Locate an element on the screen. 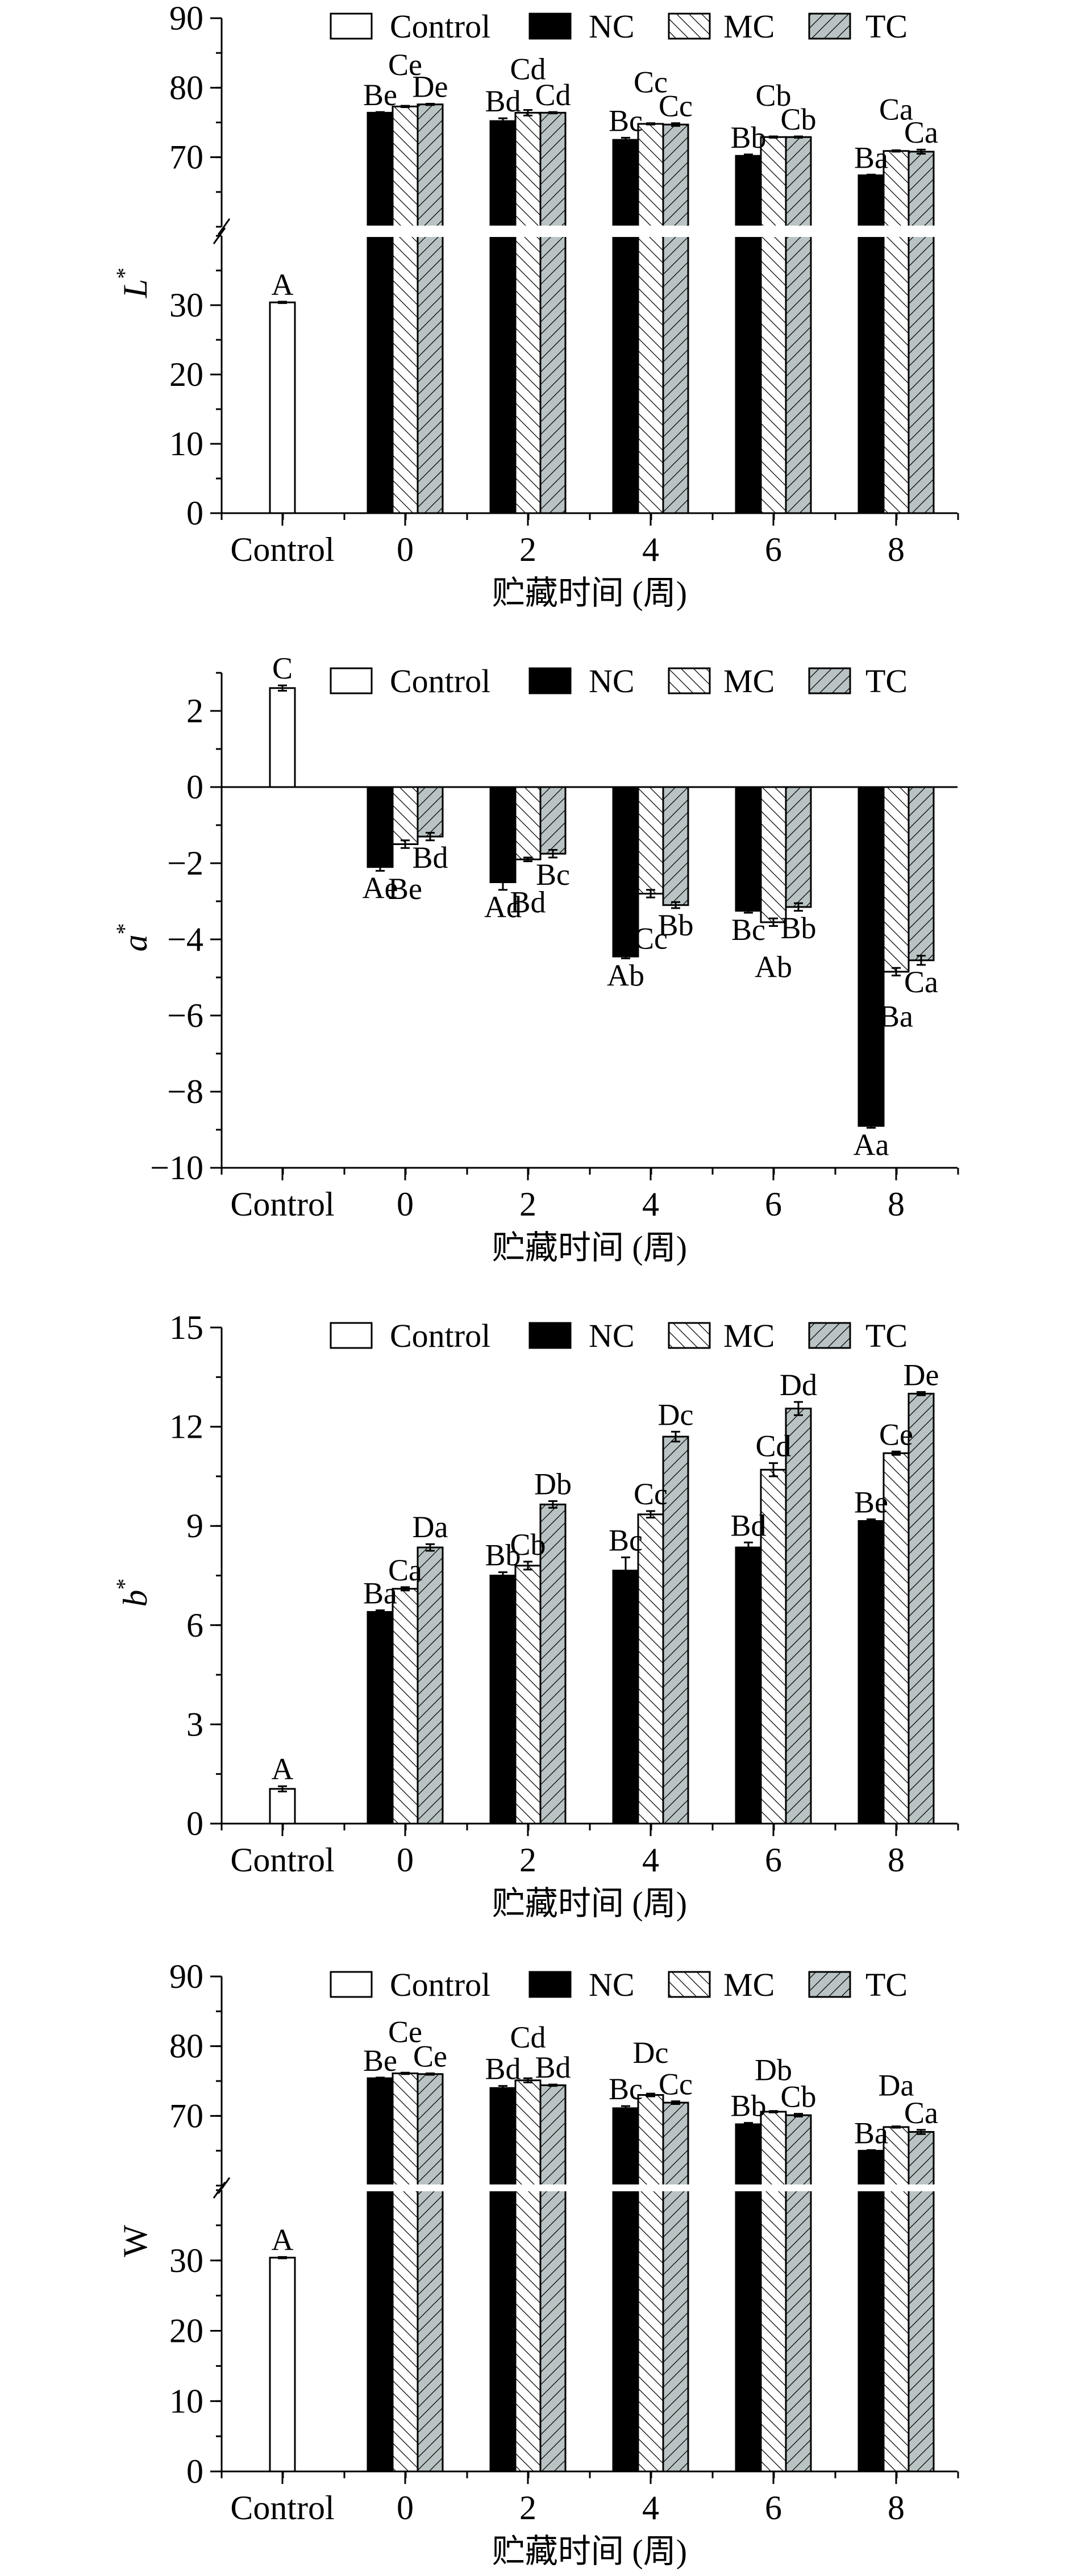 This screenshot has height=2576, width=1074. x-tick-label: 4 is located at coordinates (650, 2508).